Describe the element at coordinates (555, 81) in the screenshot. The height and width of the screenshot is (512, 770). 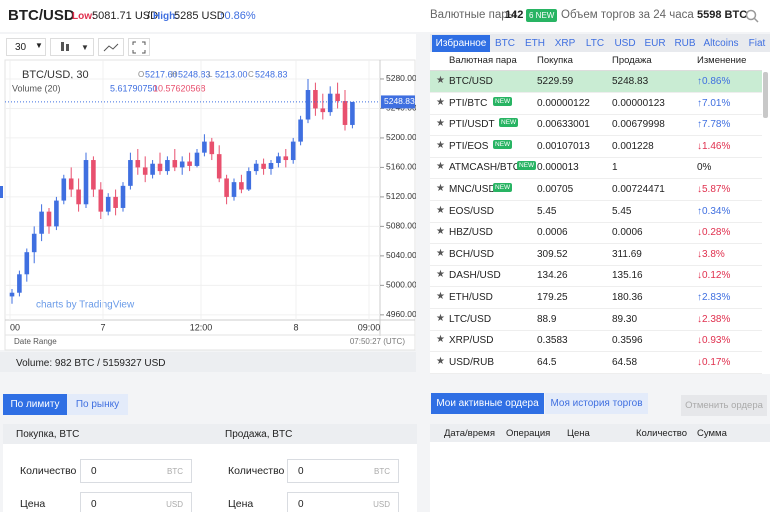
I see `buy-price: 5229.59` at that location.